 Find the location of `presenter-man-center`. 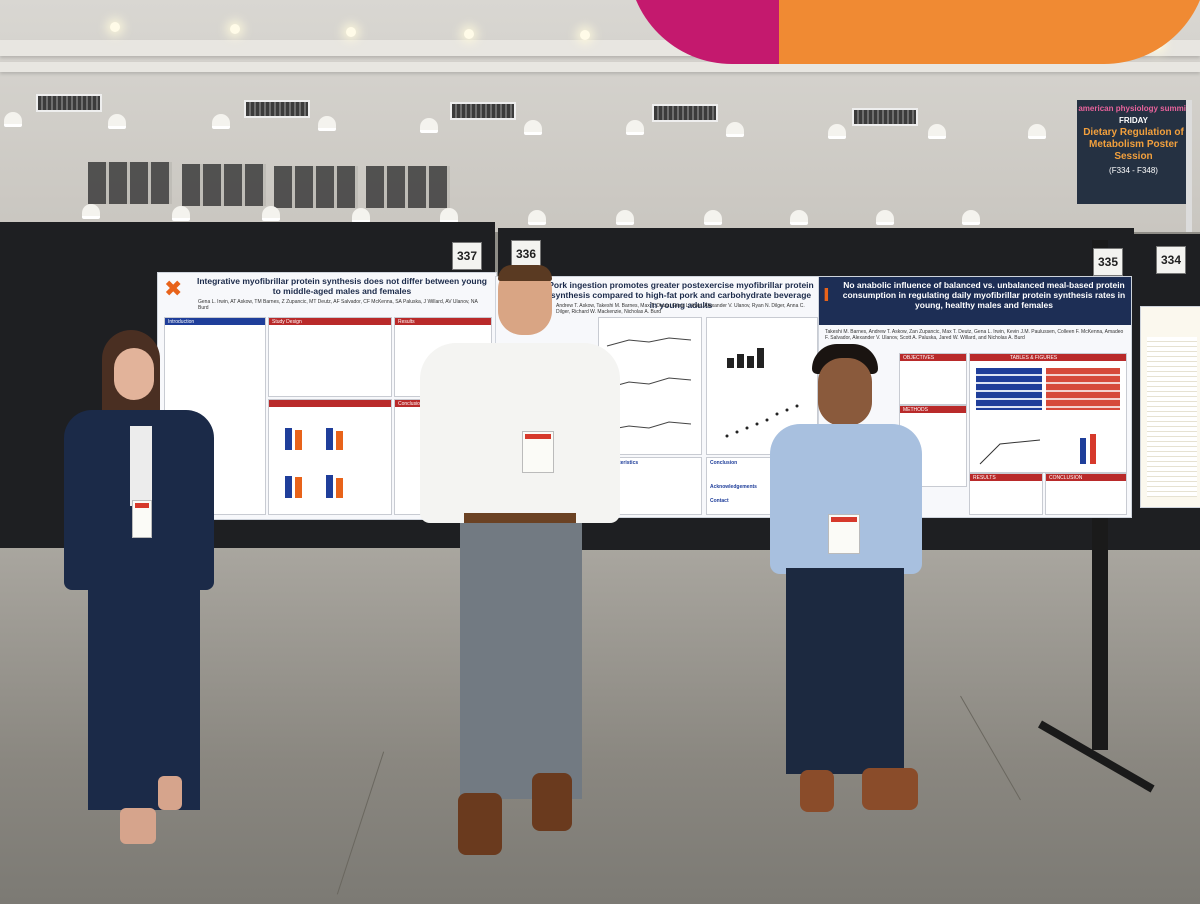

presenter-man-center is located at coordinates (520, 562).